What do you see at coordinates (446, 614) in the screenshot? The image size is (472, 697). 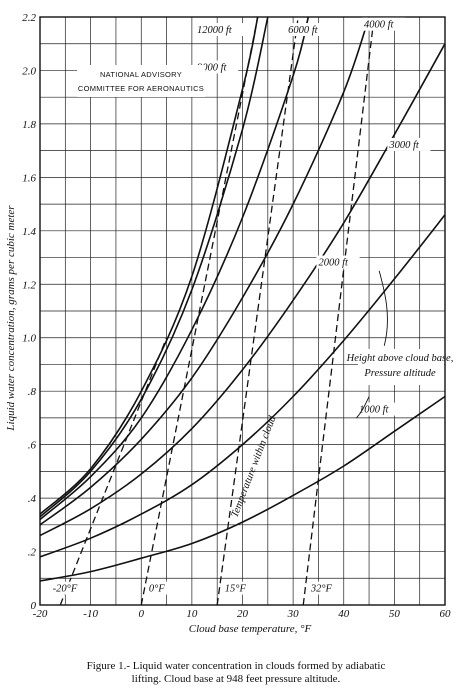 I see `x-tick-label: 60` at bounding box center [446, 614].